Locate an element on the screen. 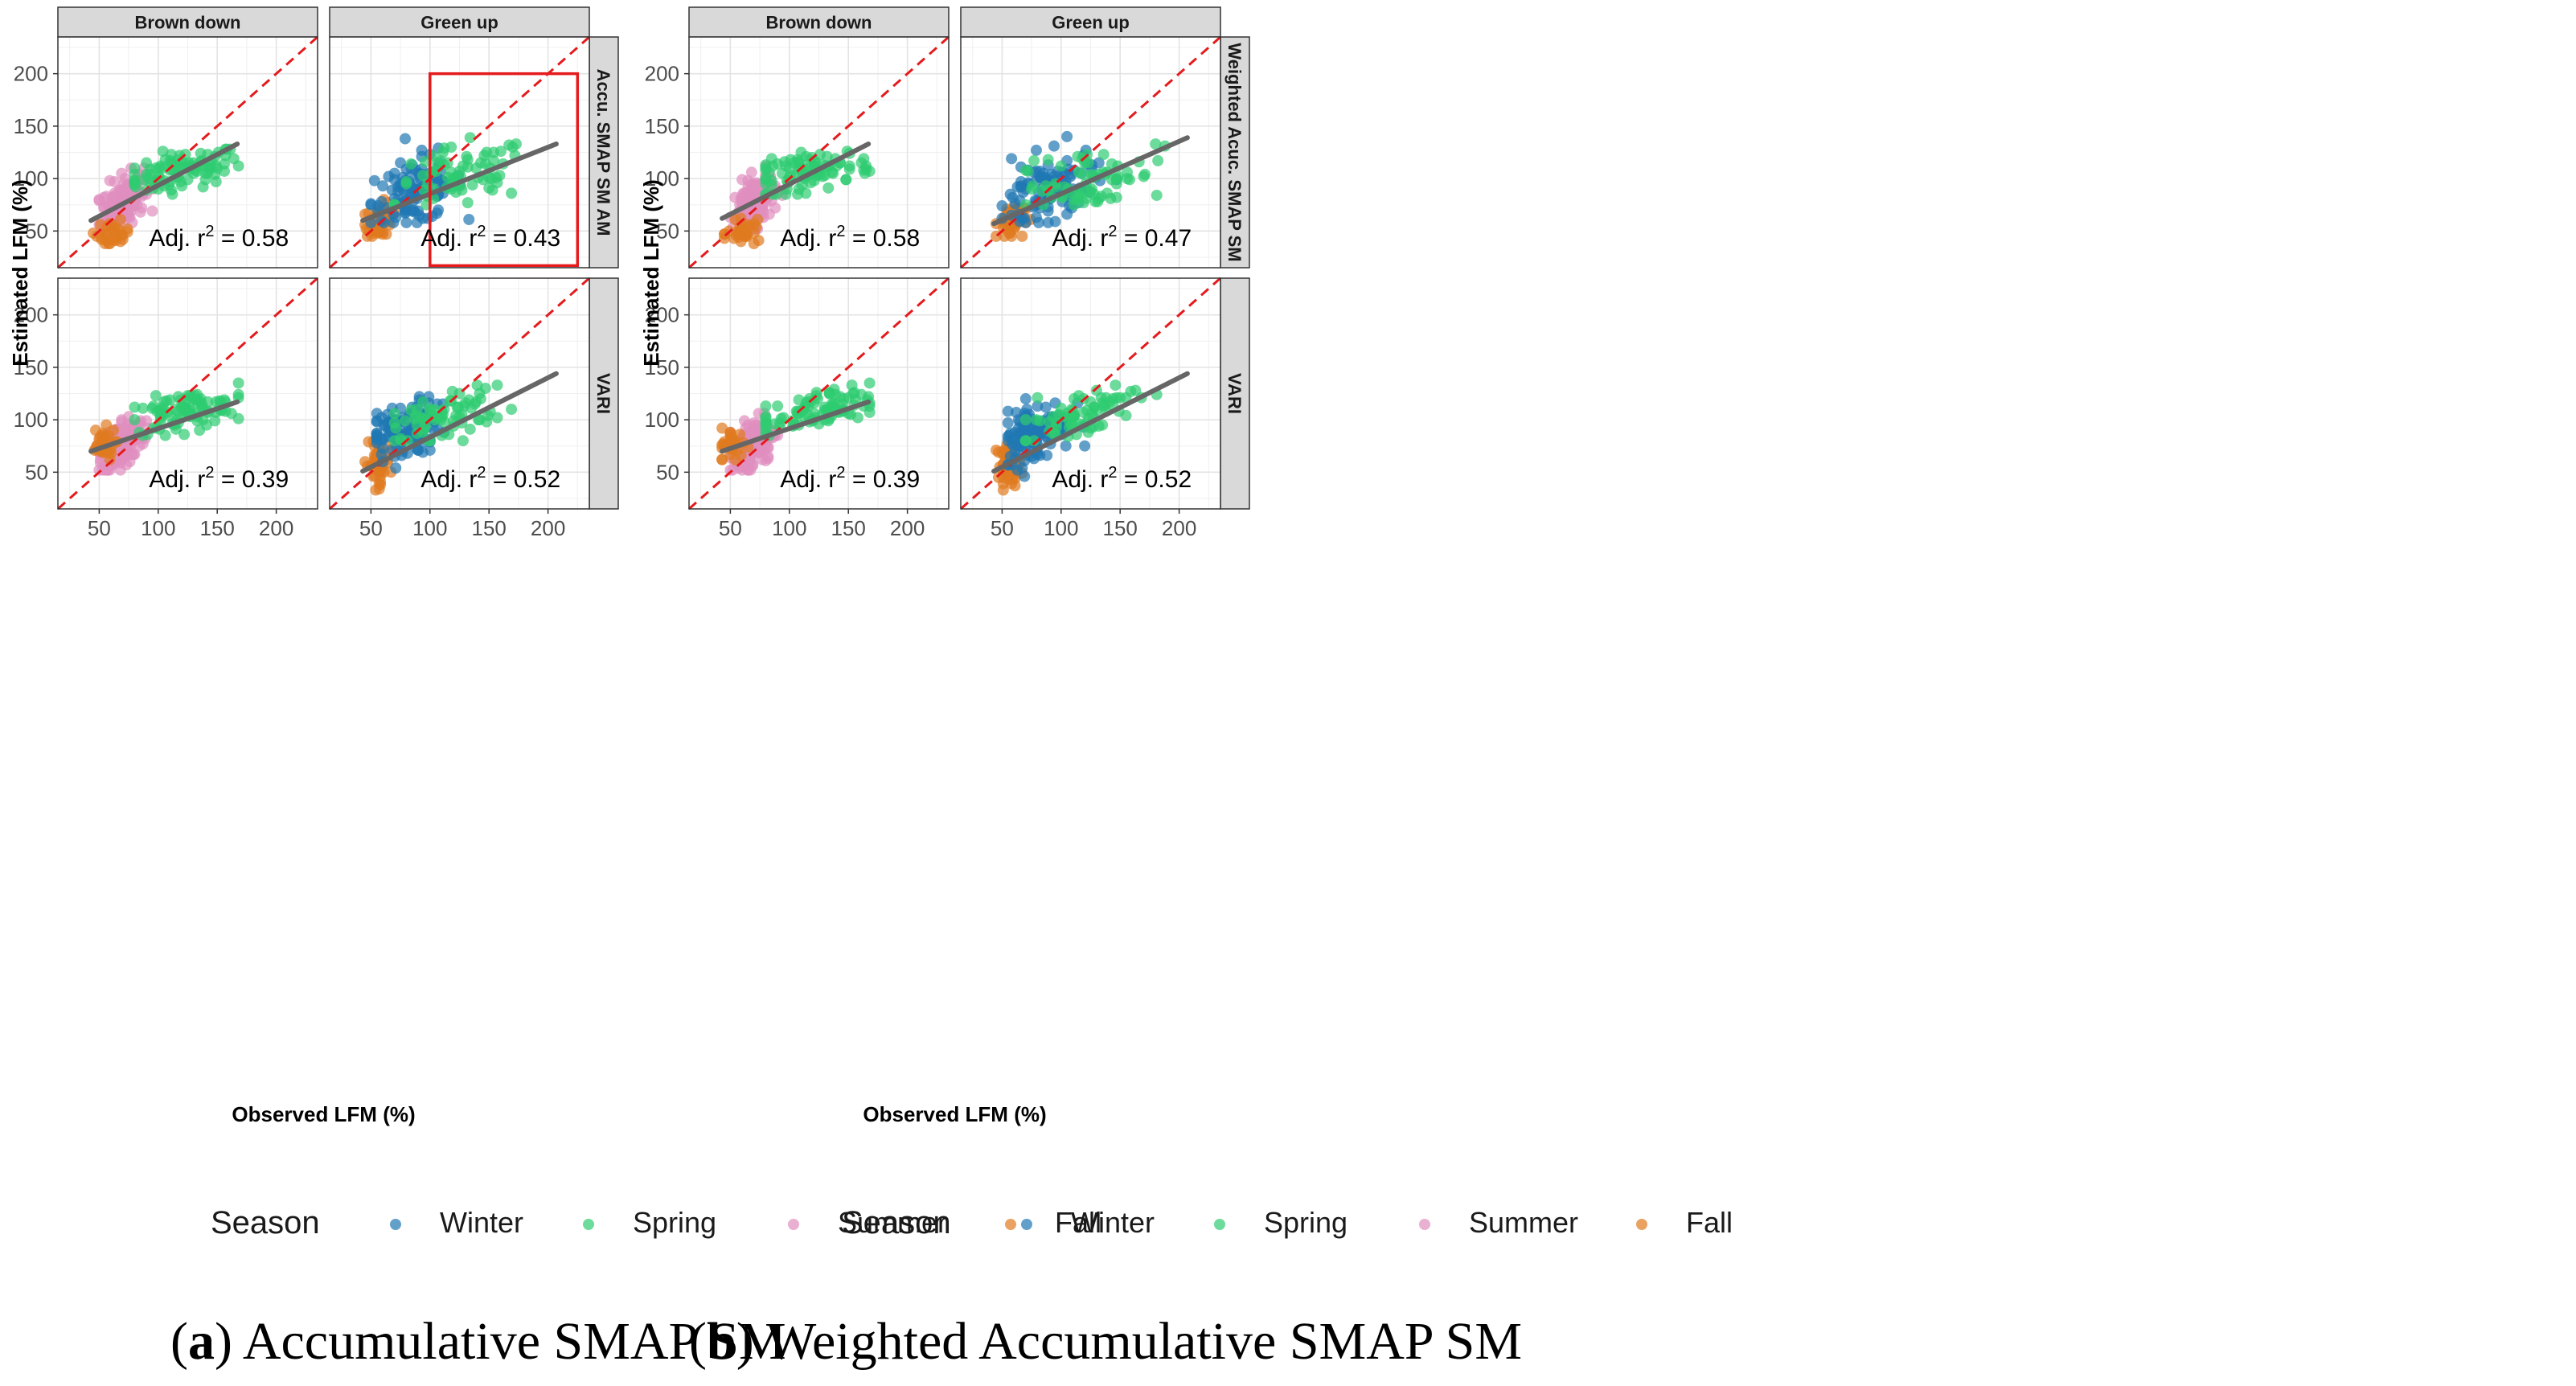 This screenshot has height=1386, width=2576. facet-label-column: Brown down is located at coordinates (188, 23).